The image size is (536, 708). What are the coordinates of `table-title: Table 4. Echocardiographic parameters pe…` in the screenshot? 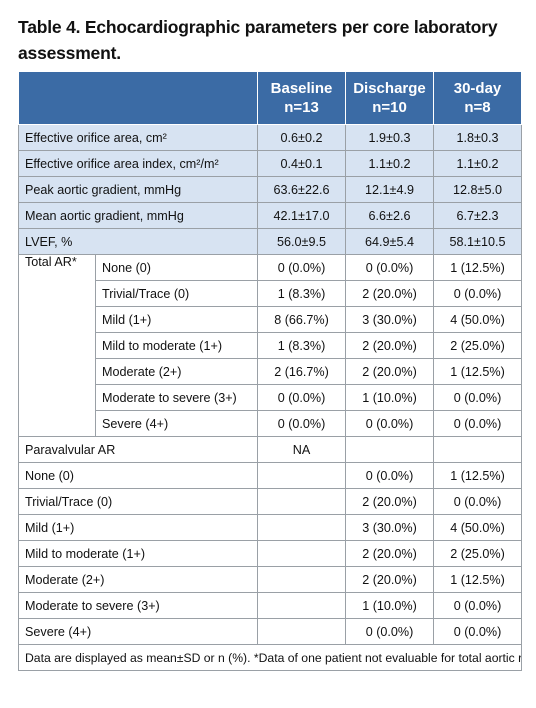 It's located at (258, 40).